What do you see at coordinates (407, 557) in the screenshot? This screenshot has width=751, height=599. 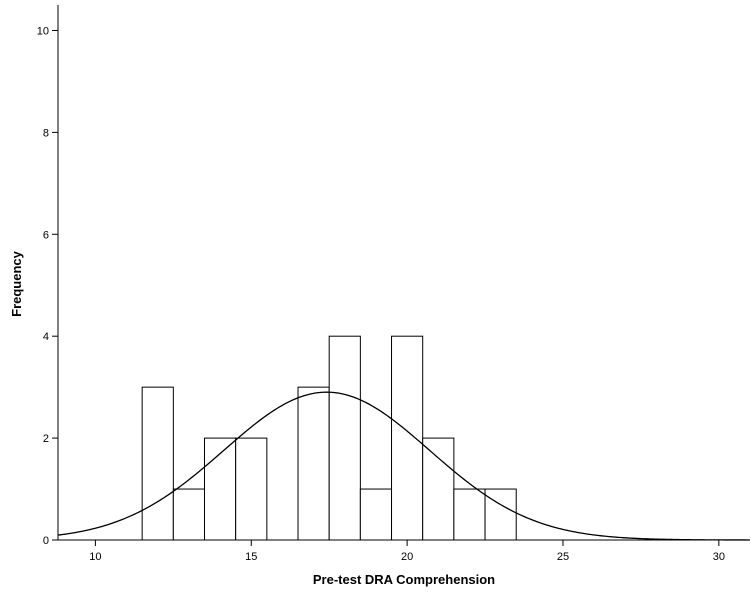 I see `x-tick-label: 20` at bounding box center [407, 557].